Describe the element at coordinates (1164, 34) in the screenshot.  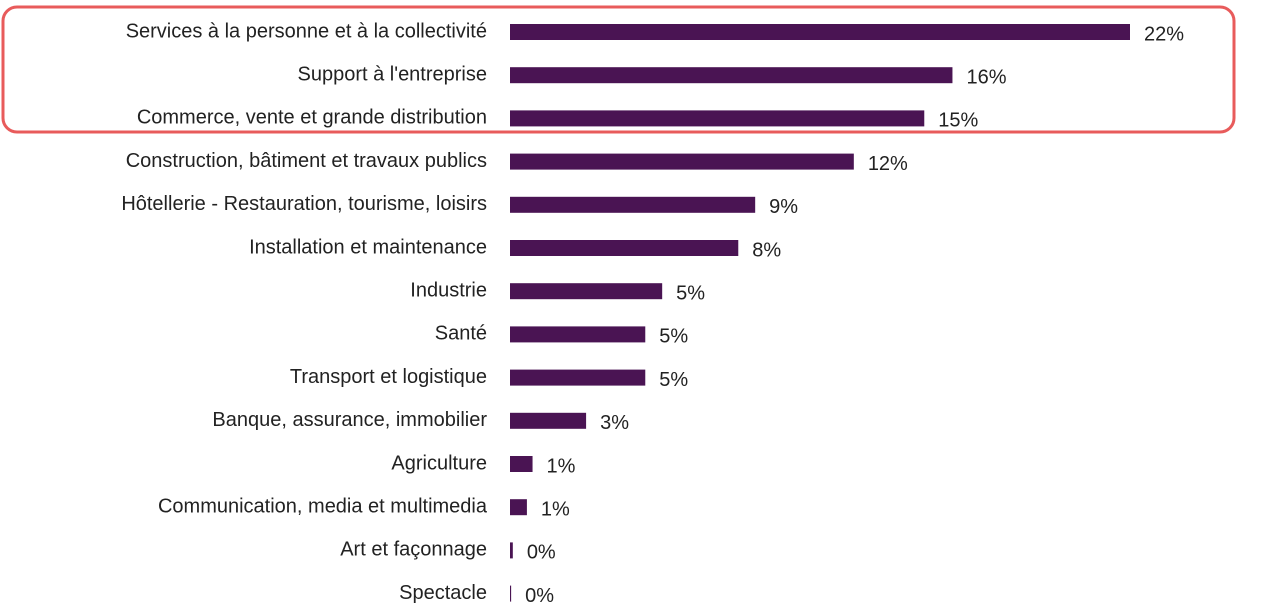
I see `value-label: 22%` at that location.